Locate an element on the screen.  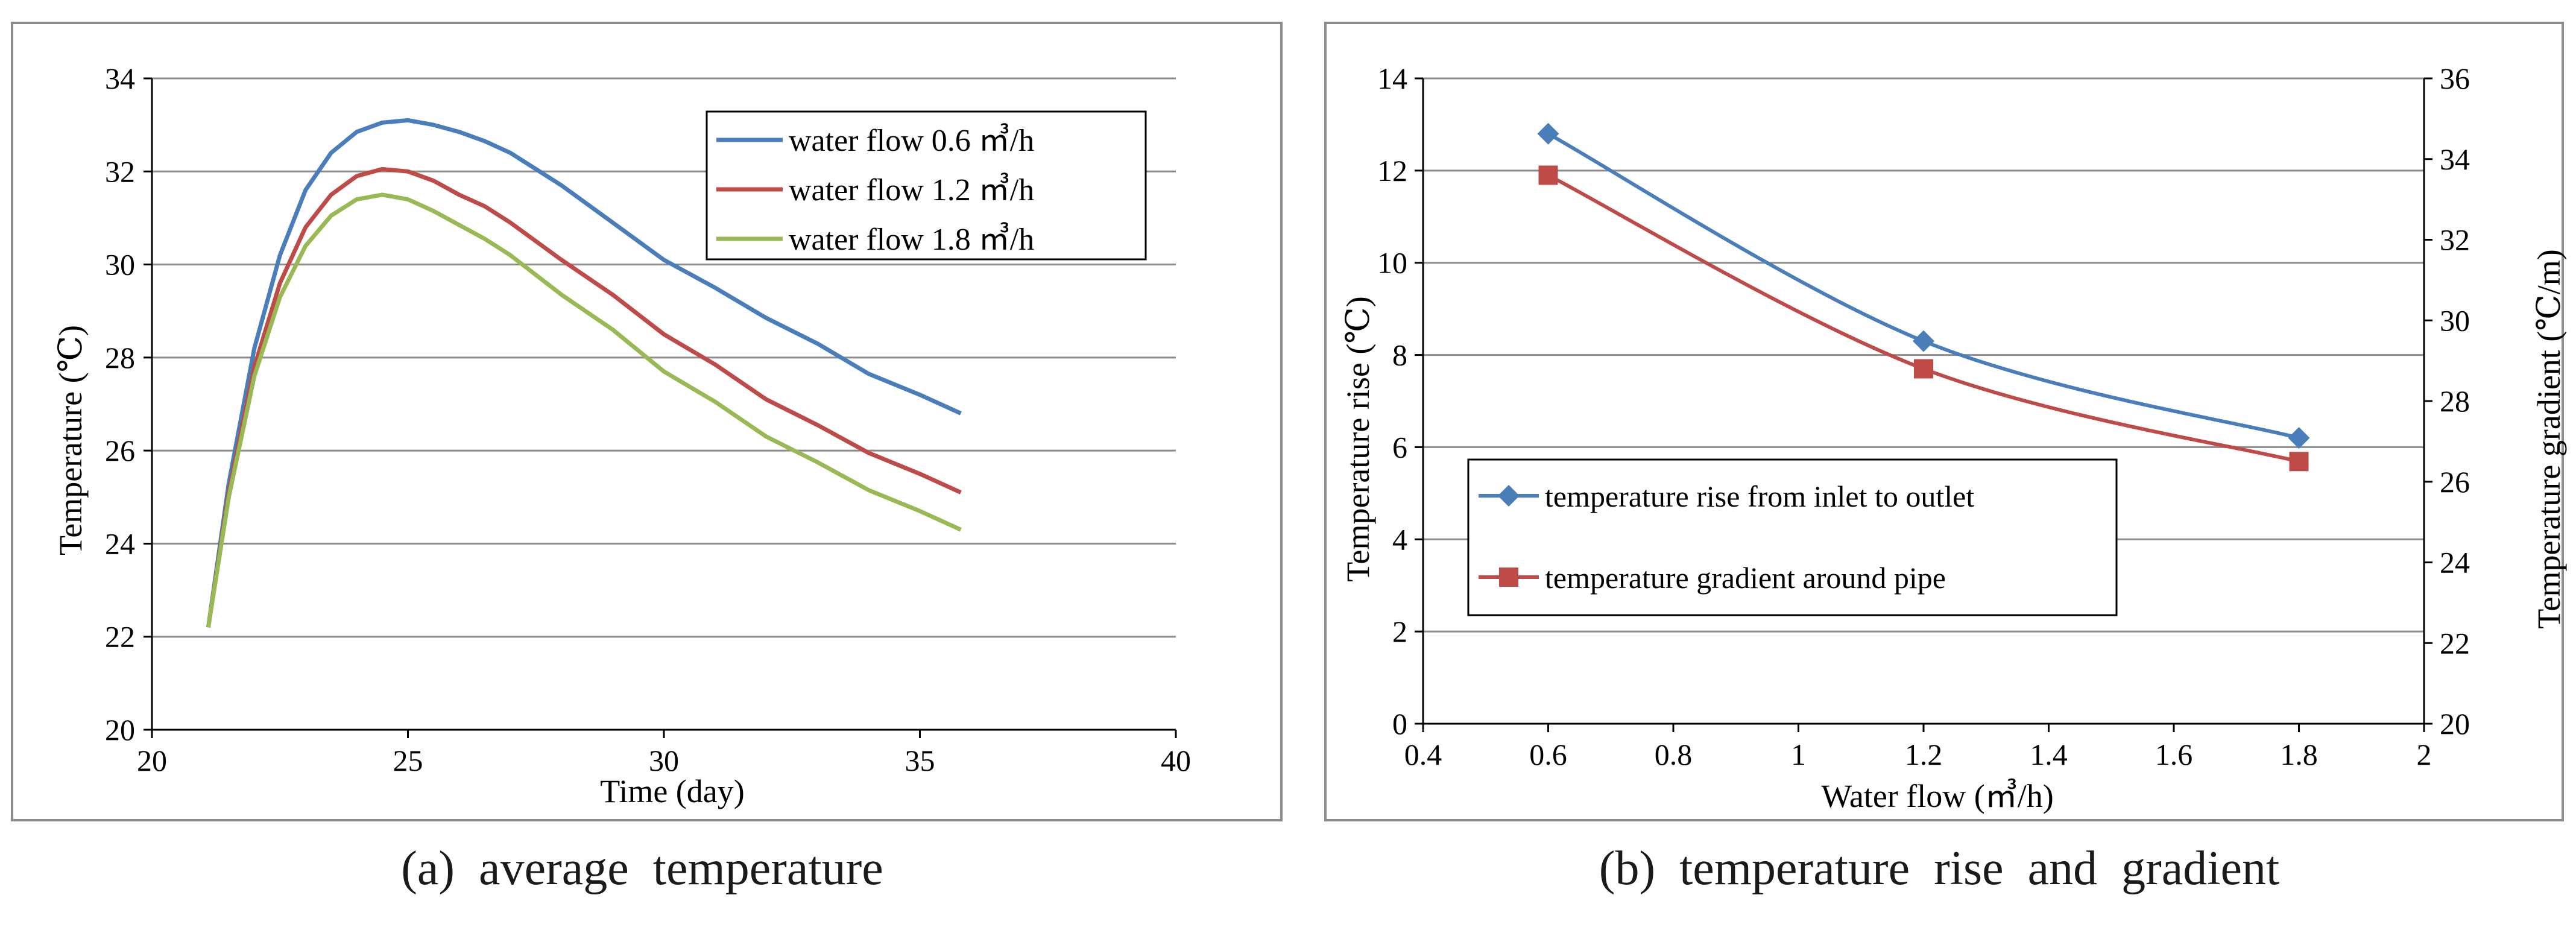
chart-b-xtick-label-5: 1.4 is located at coordinates (2049, 755).